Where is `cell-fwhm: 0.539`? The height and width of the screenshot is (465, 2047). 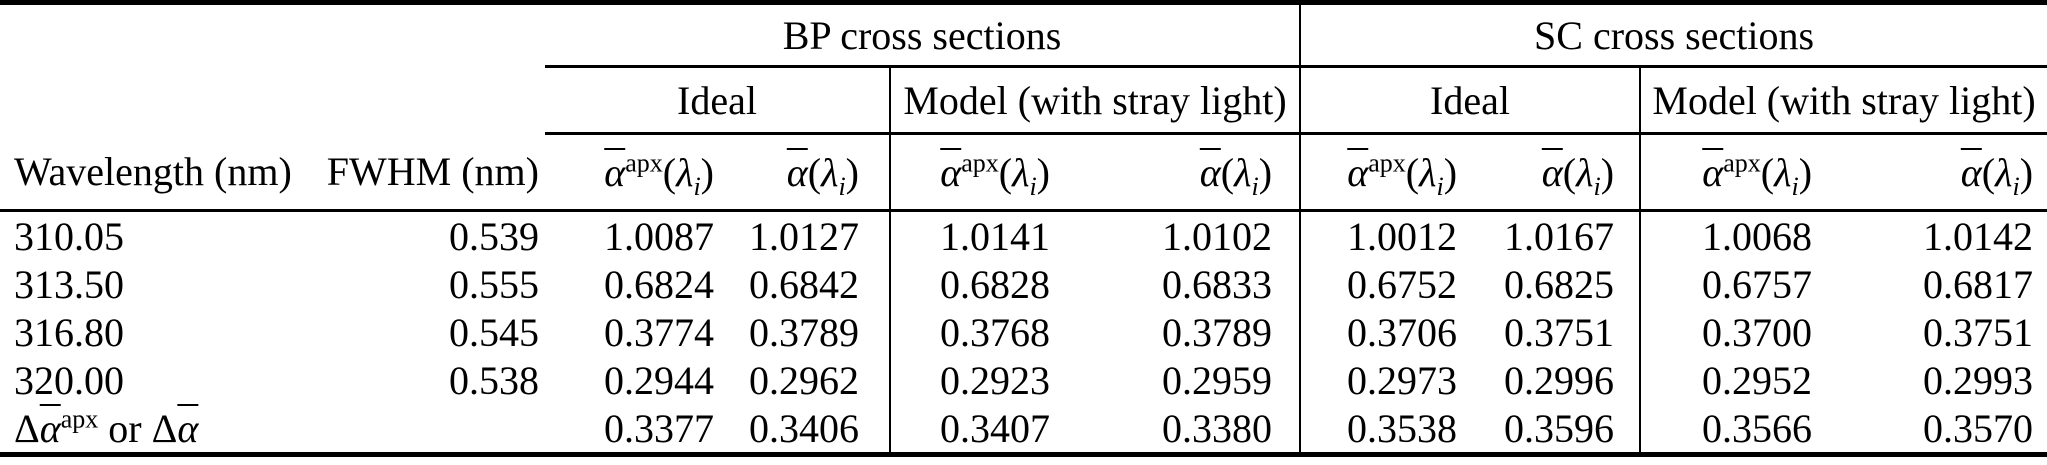
cell-fwhm: 0.539 is located at coordinates (494, 236).